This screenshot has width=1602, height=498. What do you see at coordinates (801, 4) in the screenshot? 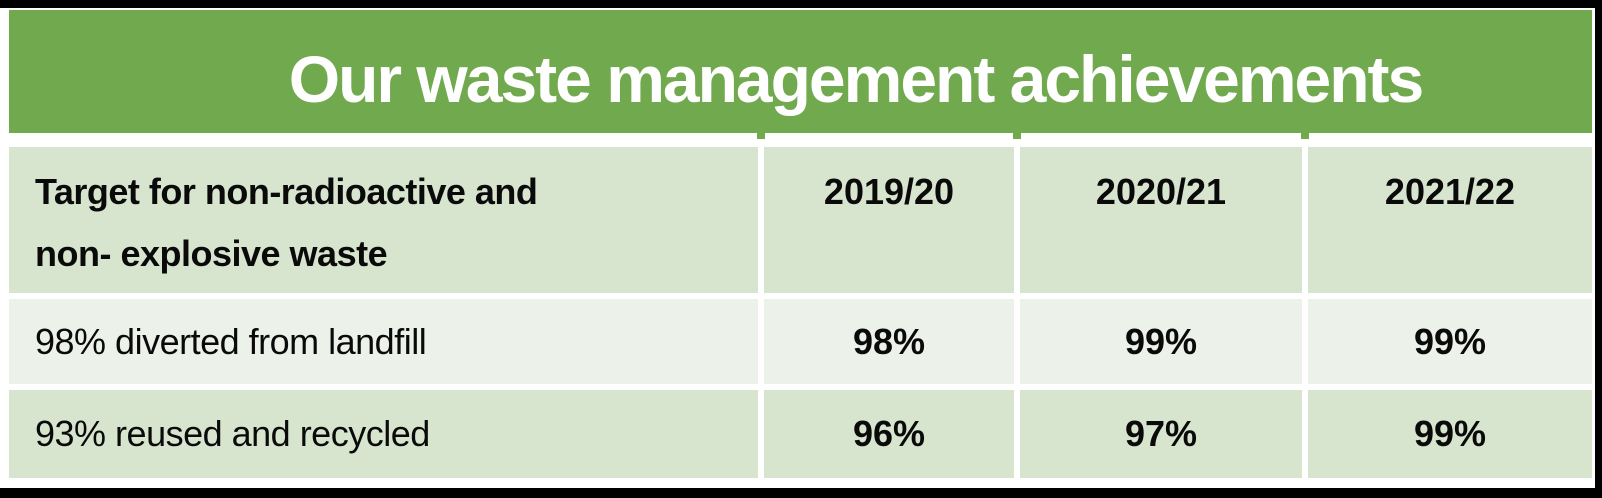
I see `frame-border-top` at bounding box center [801, 4].